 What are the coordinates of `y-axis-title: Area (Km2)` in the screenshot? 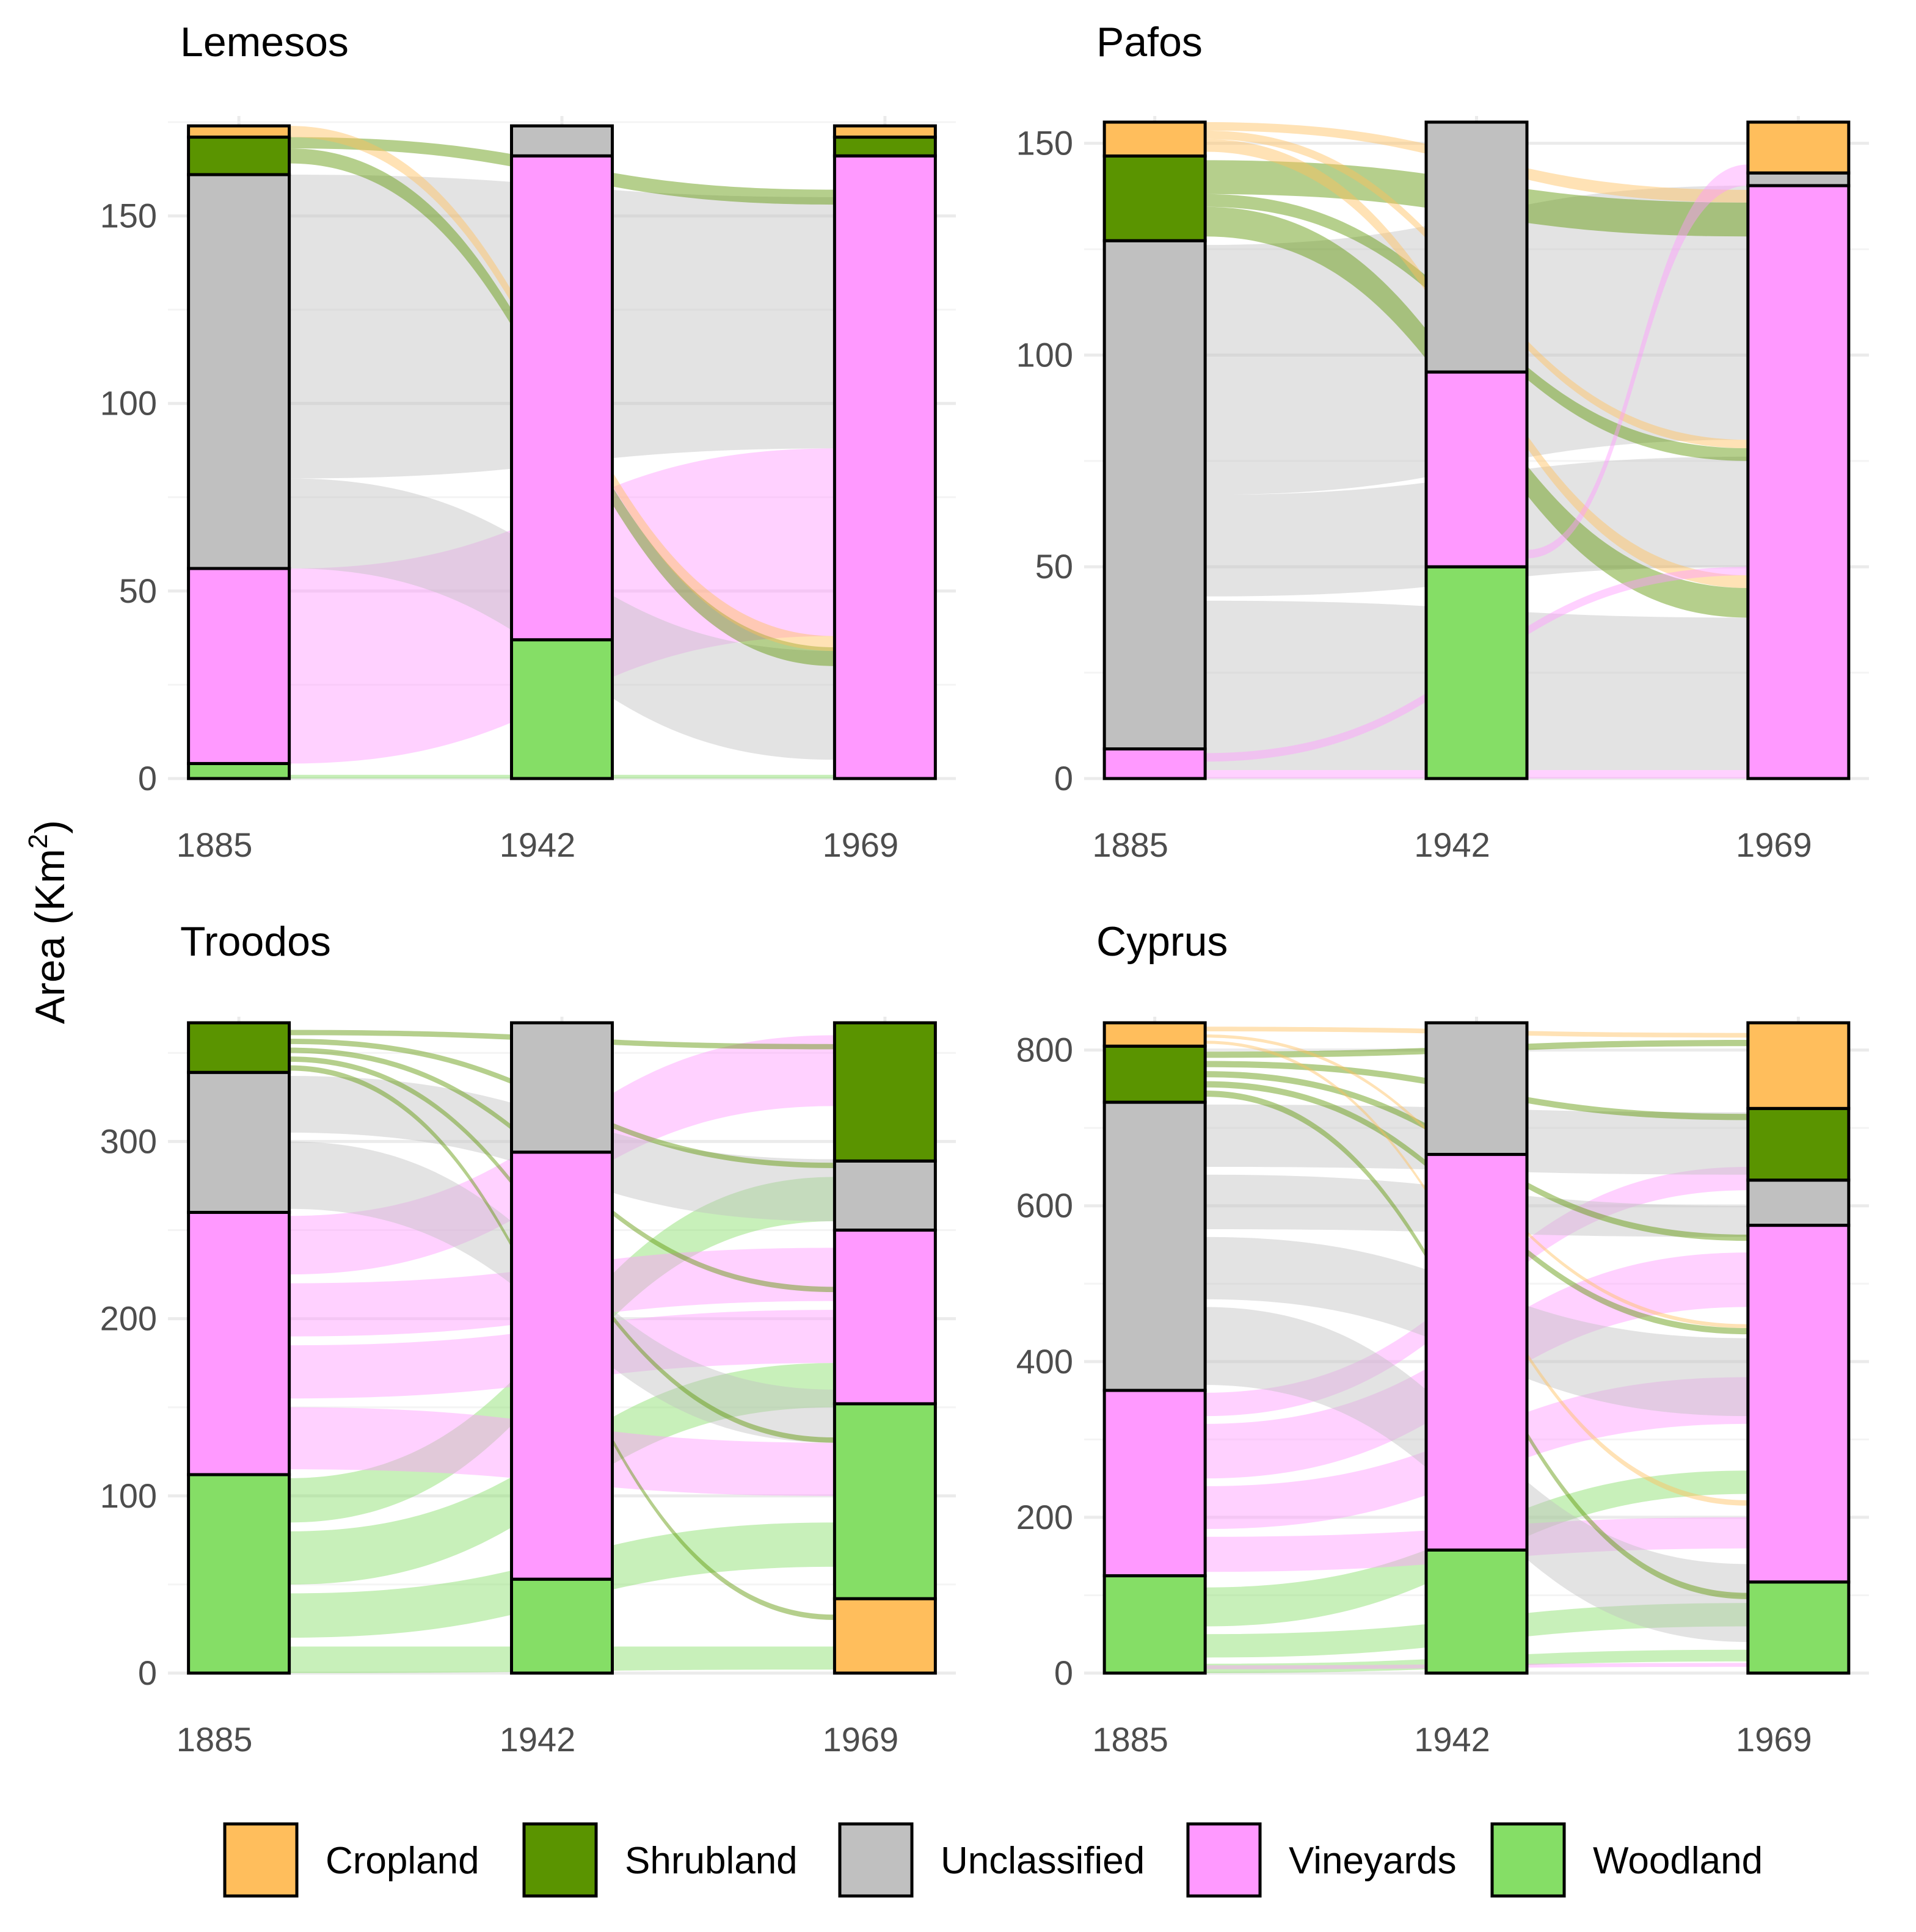 It's located at (48, 922).